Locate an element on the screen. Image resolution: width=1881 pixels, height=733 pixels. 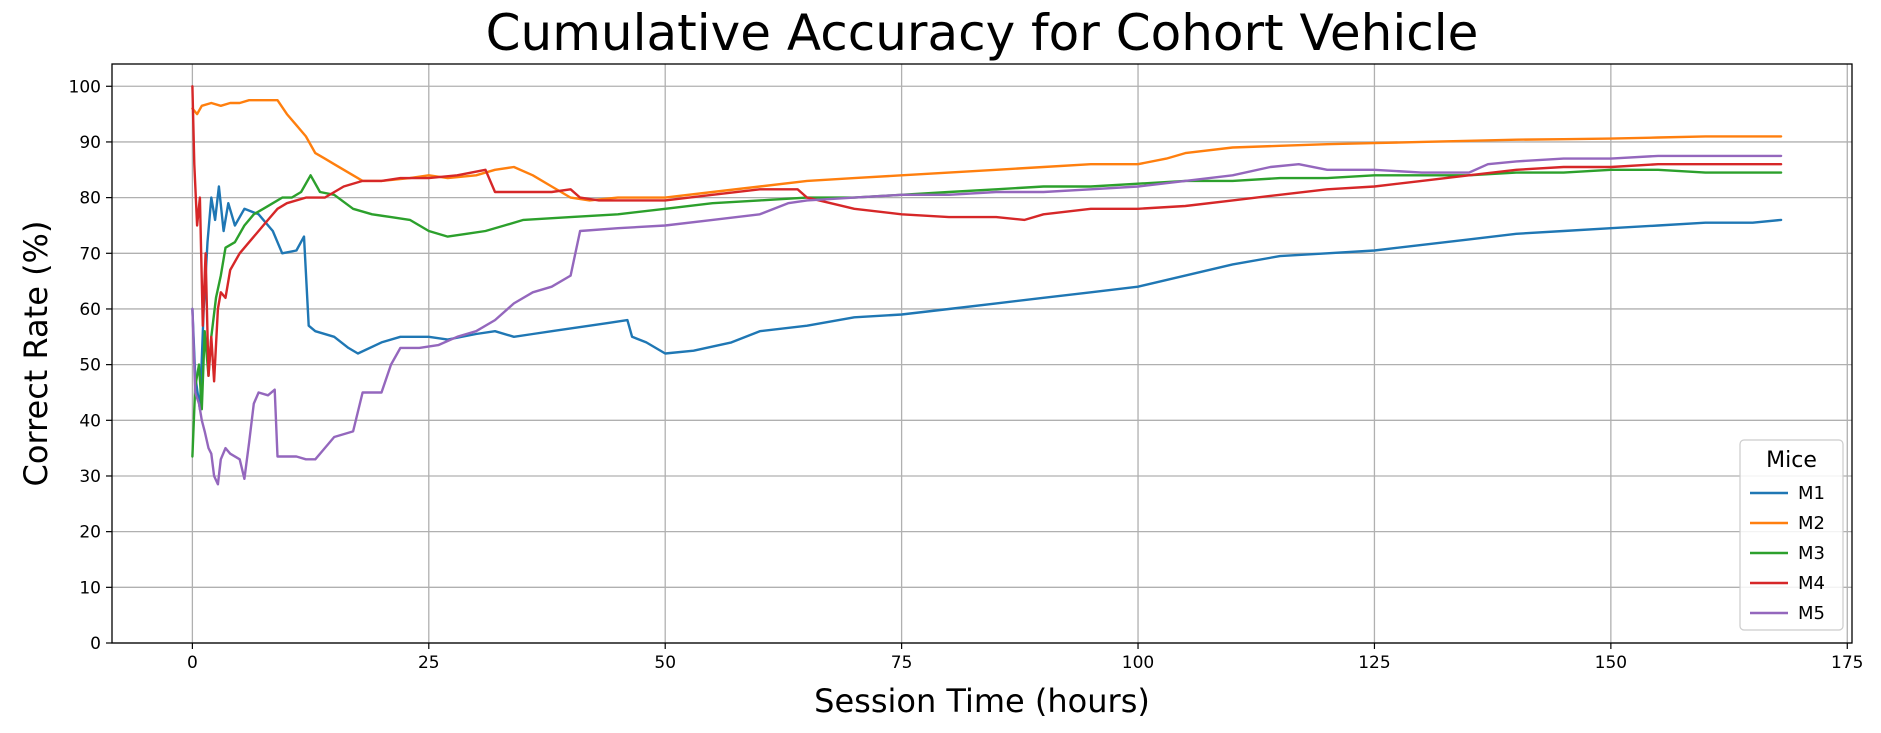
x-axis-title: Session Time (hours) is located at coordinates (982, 701).